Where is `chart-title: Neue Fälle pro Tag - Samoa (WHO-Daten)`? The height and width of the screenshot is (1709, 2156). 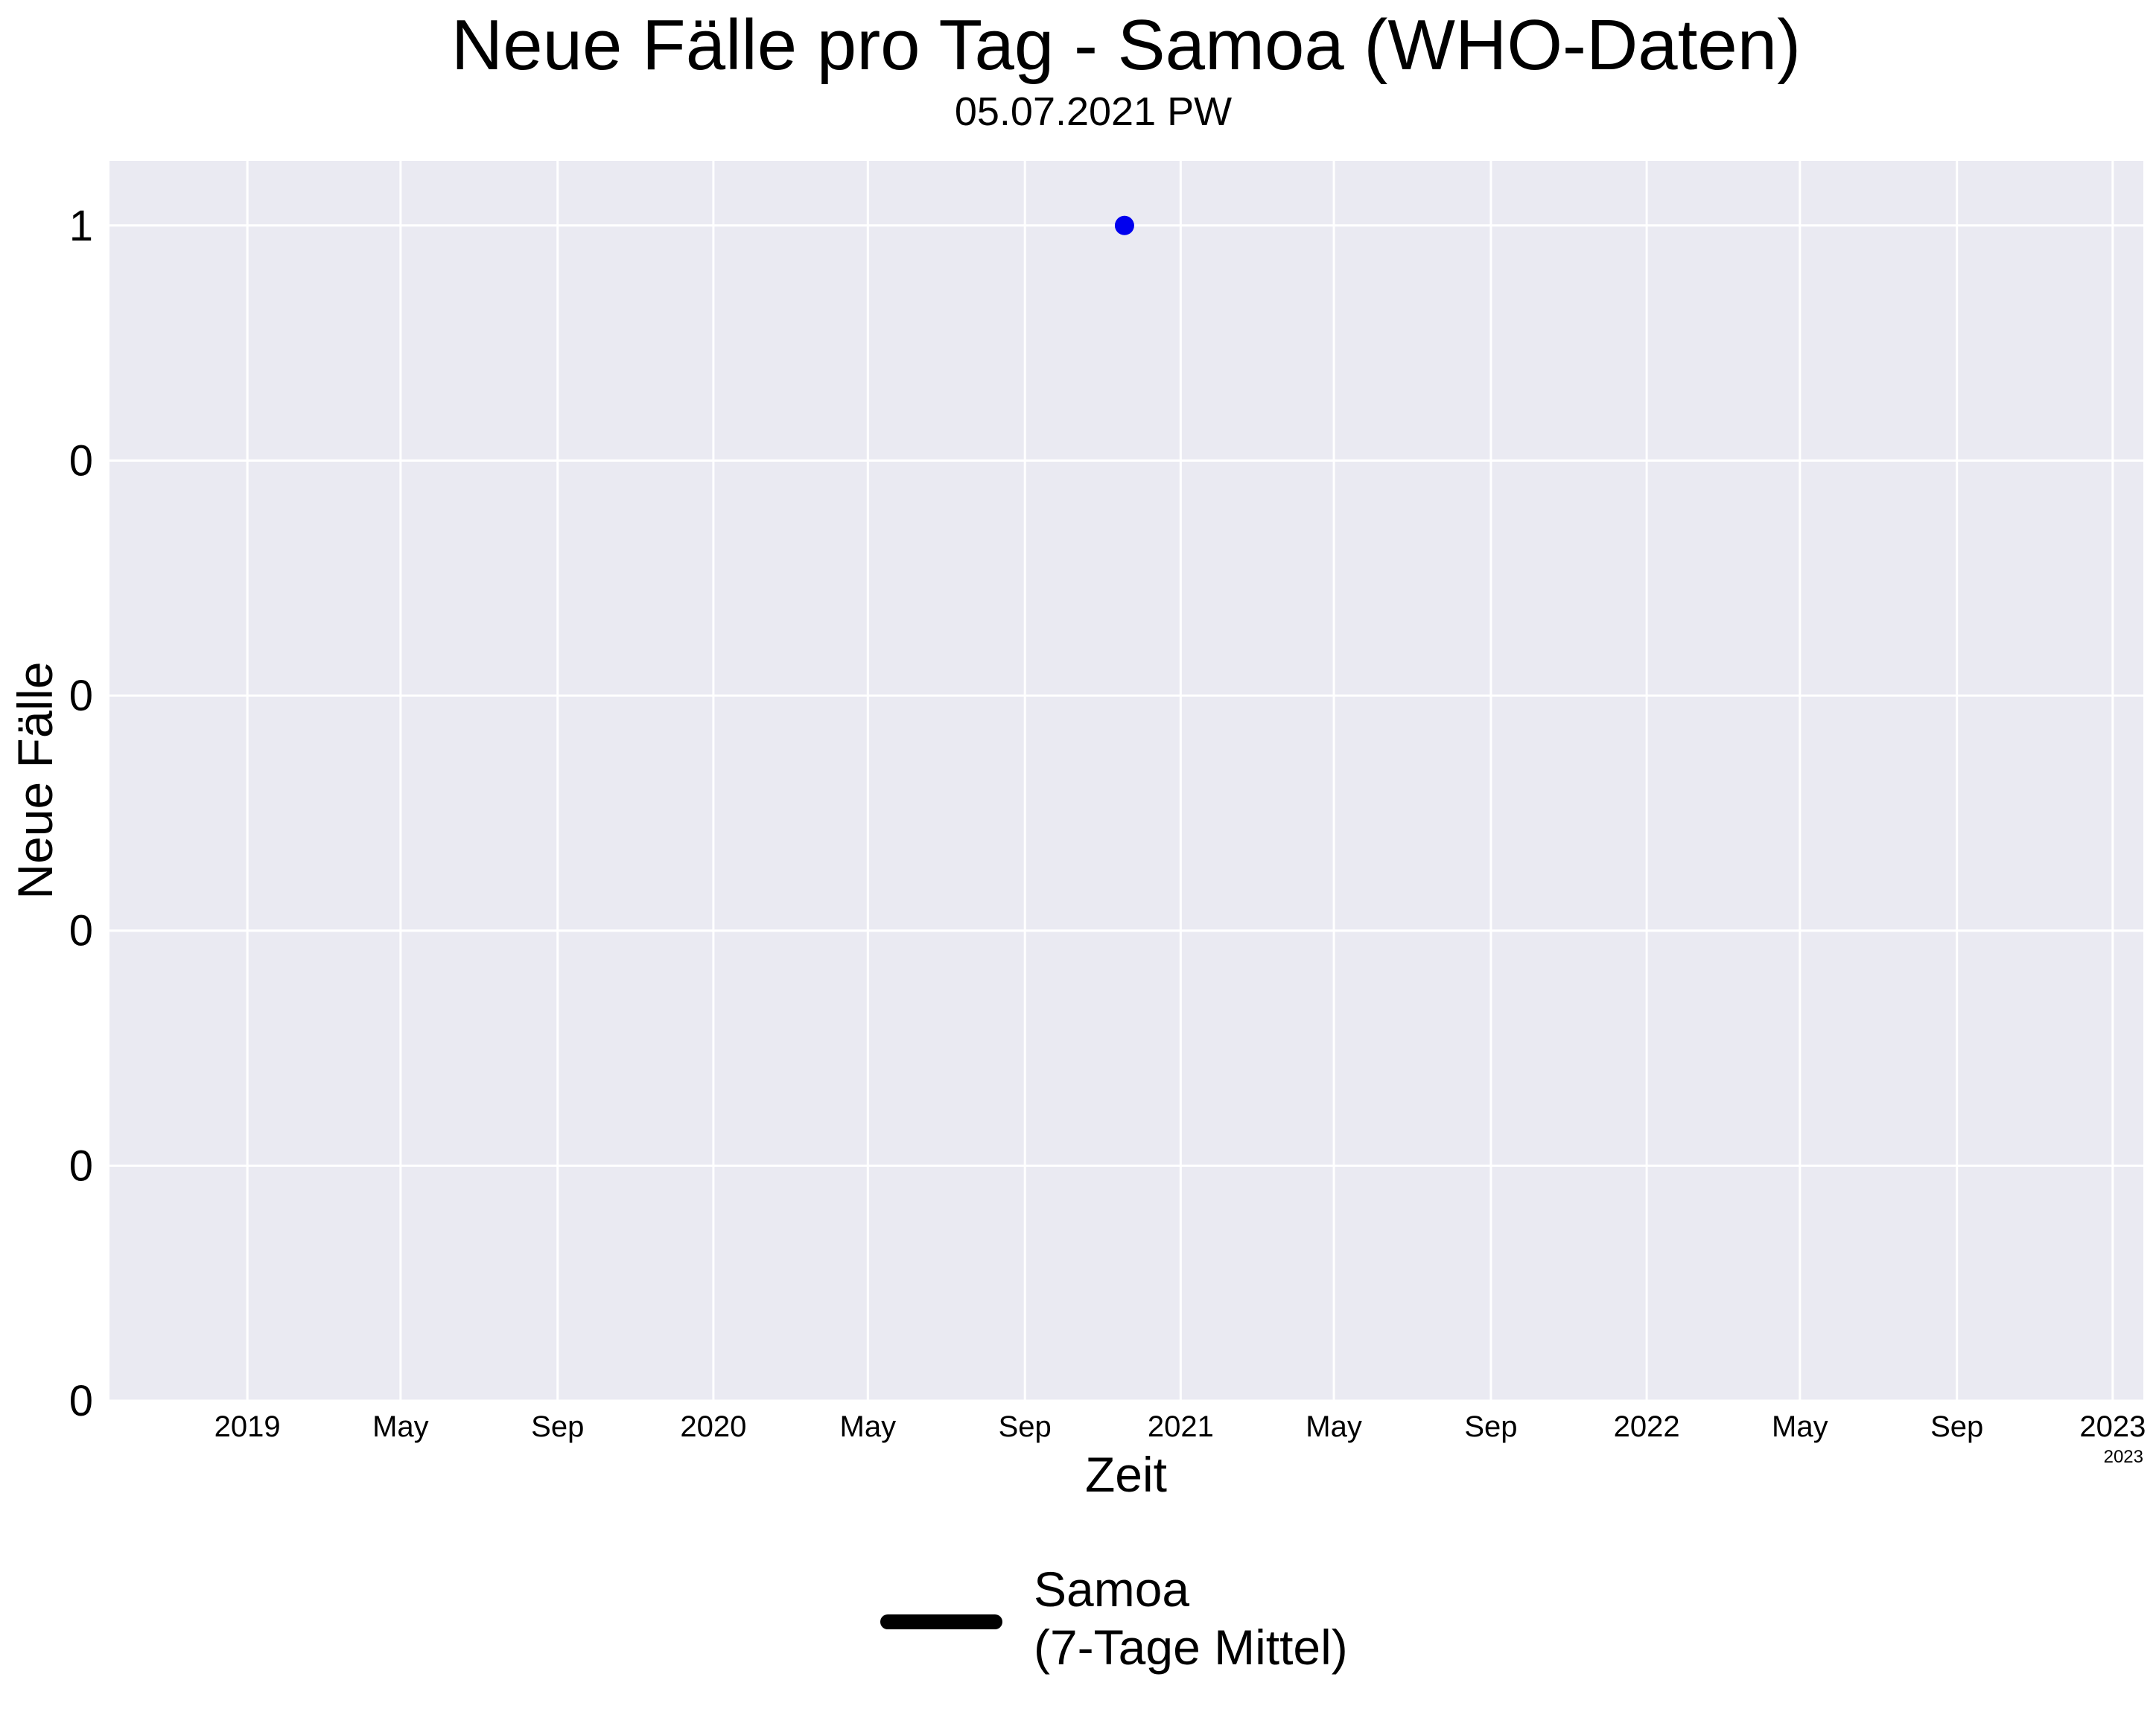
chart-title: Neue Fälle pro Tag - Samoa (WHO-Daten) is located at coordinates (1126, 45).